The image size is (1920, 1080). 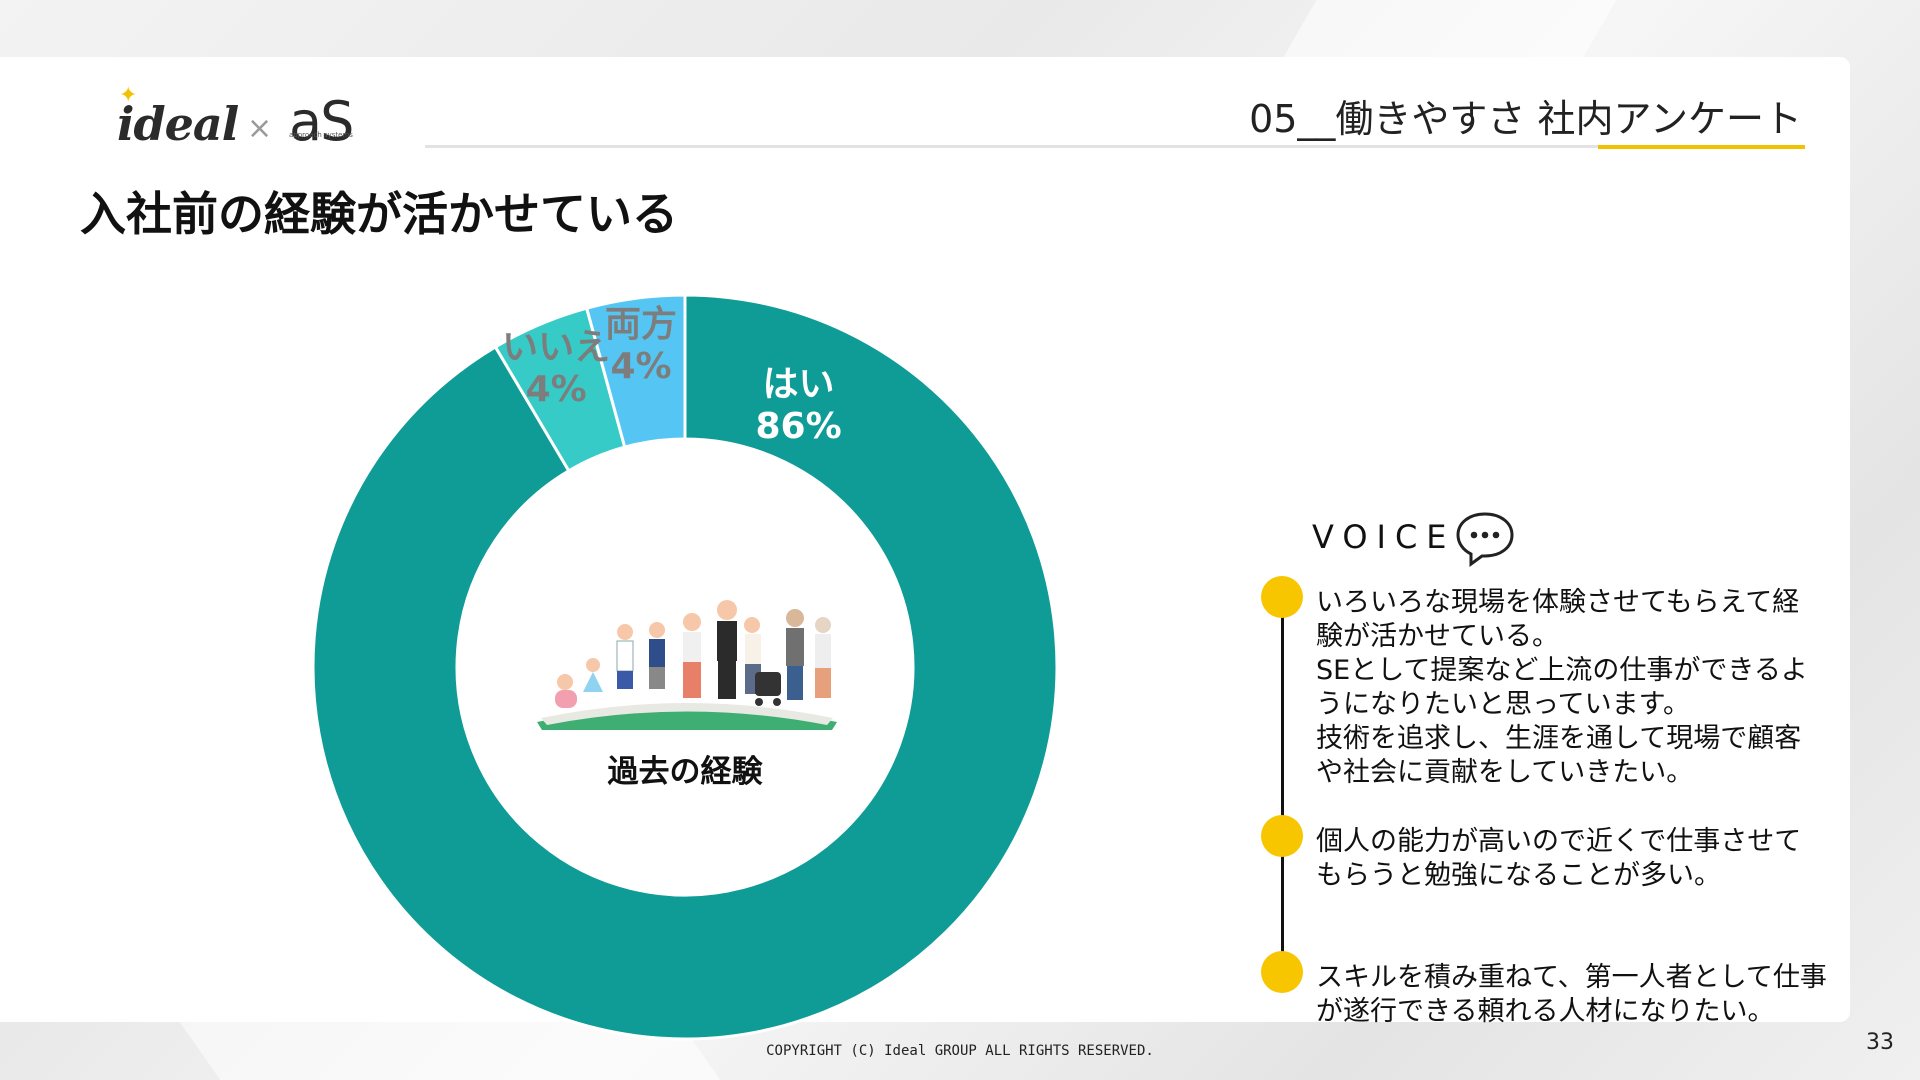 I want to click on logo-ideal: ideal, so click(x=178, y=124).